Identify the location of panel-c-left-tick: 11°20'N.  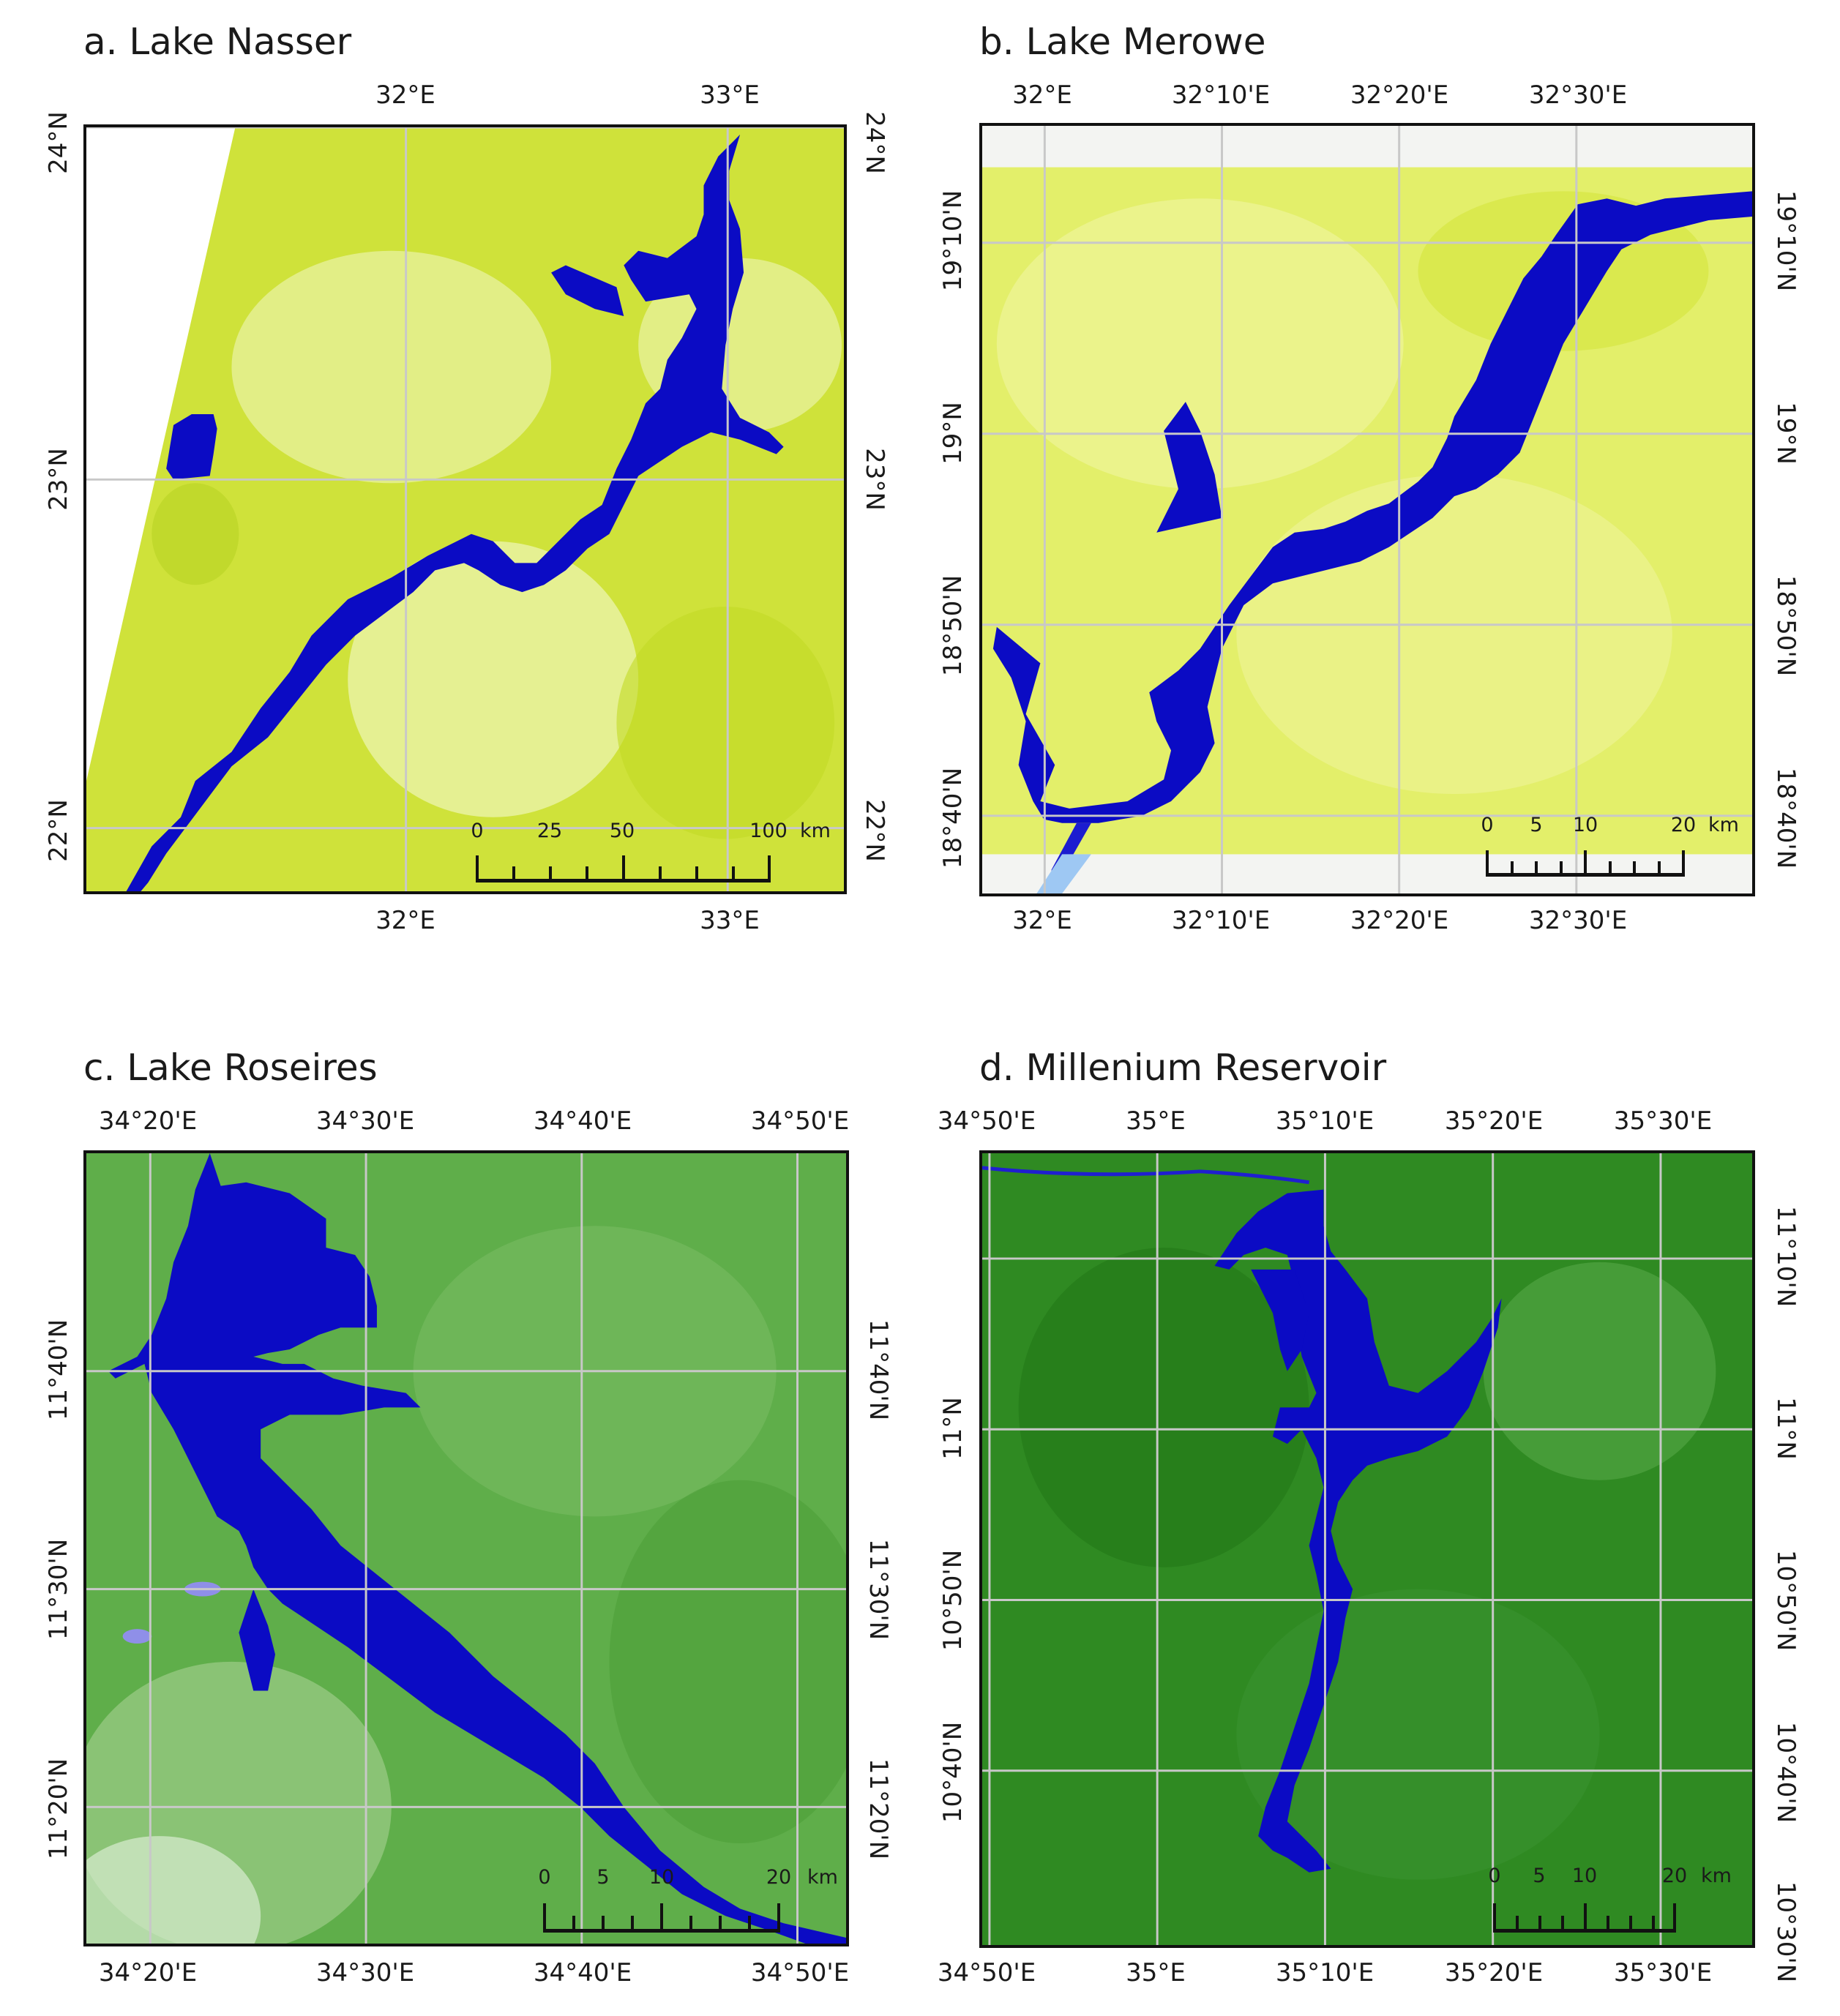
(58, 1809).